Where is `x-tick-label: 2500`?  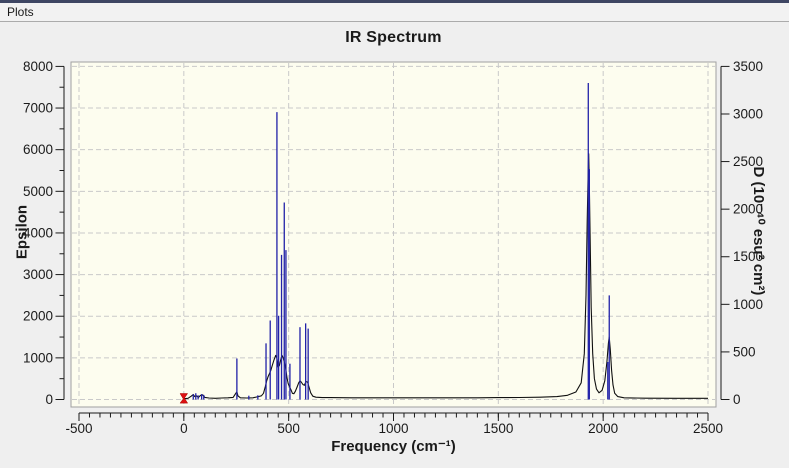
x-tick-label: 2500 is located at coordinates (708, 428).